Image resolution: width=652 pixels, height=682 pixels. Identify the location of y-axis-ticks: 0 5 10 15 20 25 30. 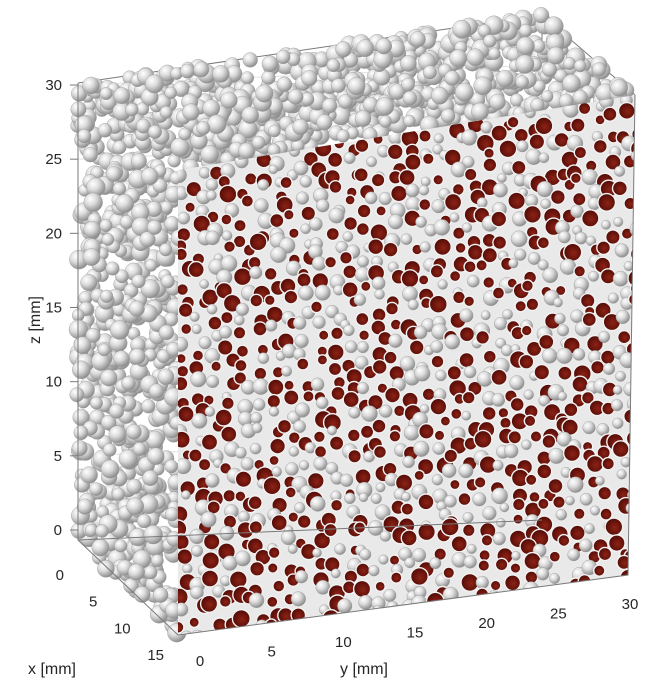
(417, 633).